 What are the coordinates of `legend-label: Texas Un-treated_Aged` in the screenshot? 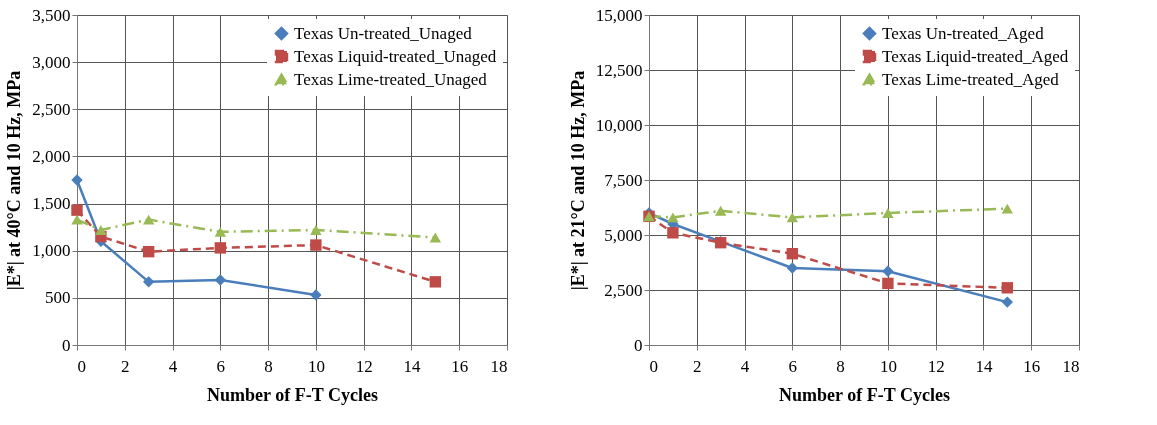 It's located at (963, 33).